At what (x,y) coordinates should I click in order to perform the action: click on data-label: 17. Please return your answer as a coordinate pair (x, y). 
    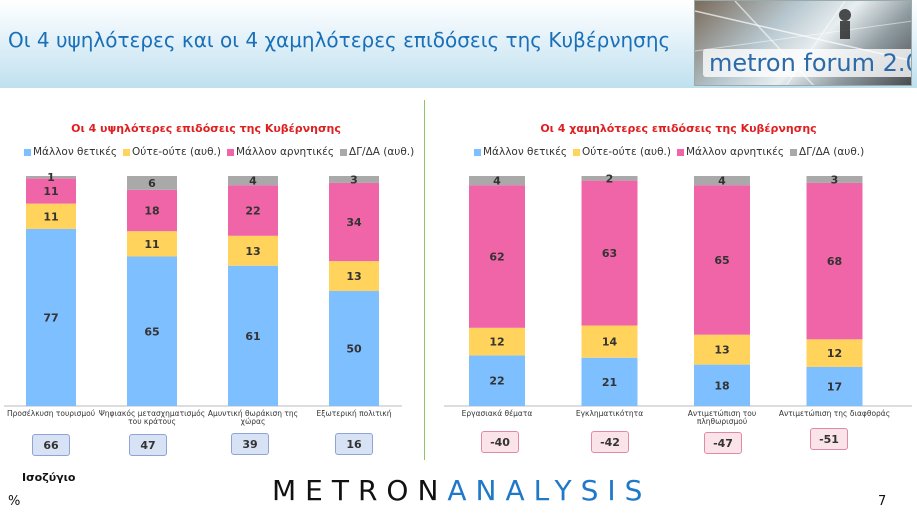
    Looking at the image, I should click on (834, 386).